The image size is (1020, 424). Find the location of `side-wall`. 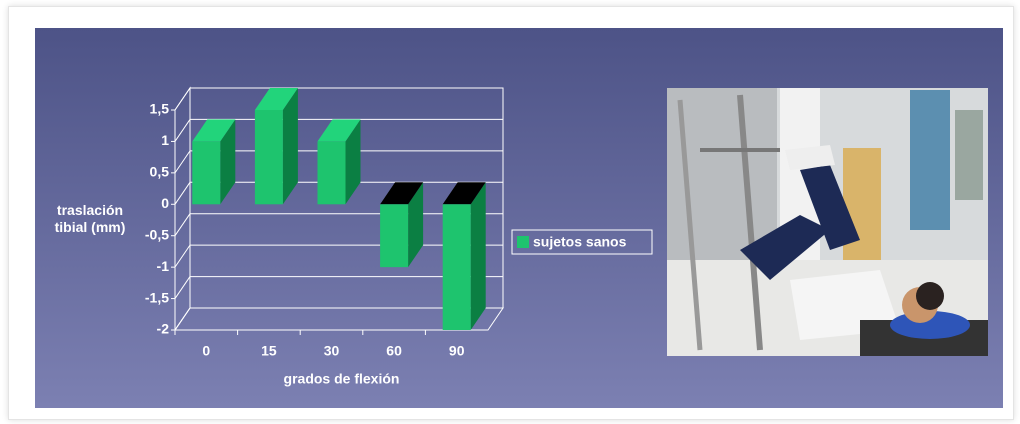

side-wall is located at coordinates (182, 209).